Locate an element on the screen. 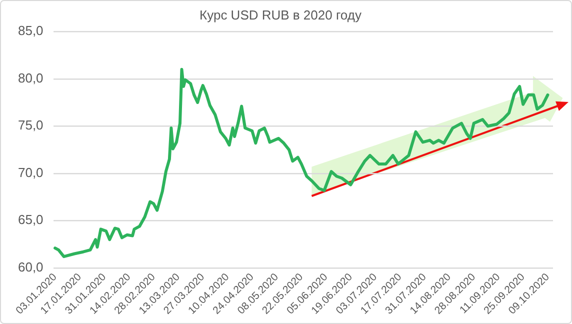 The width and height of the screenshot is (572, 324). y-tick-label: 85,0 is located at coordinates (31, 30).